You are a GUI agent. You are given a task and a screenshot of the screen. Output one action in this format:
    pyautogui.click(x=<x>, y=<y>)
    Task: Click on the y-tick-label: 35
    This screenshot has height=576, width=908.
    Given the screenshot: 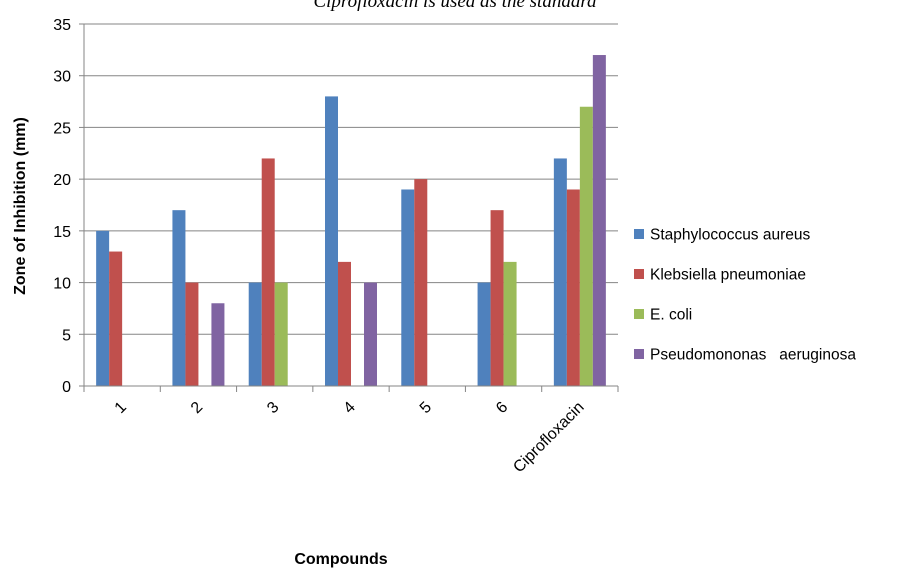 What is the action you would take?
    pyautogui.click(x=62, y=25)
    